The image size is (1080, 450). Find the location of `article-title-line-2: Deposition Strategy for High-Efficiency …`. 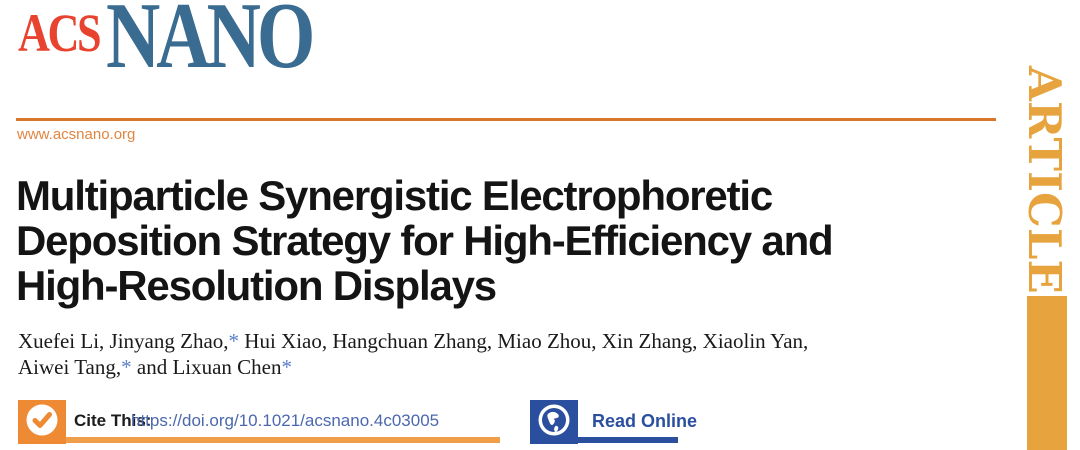

article-title-line-2: Deposition Strategy for High-Efficiency … is located at coordinates (425, 240).